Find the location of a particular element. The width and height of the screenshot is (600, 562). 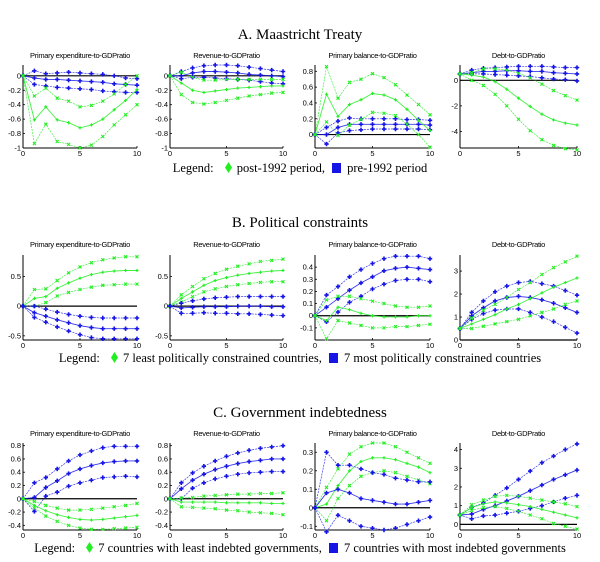

green-diamond-icon is located at coordinates (90, 547).